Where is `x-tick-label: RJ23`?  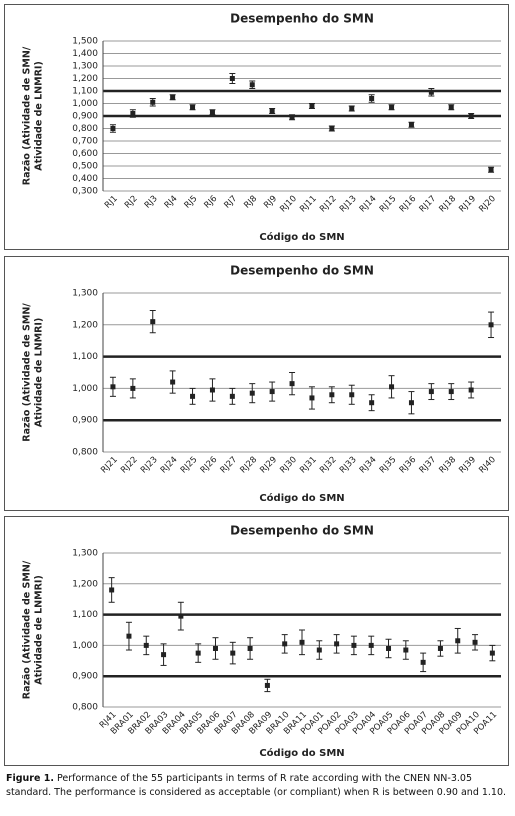 x-tick-label: RJ23 is located at coordinates (149, 465).